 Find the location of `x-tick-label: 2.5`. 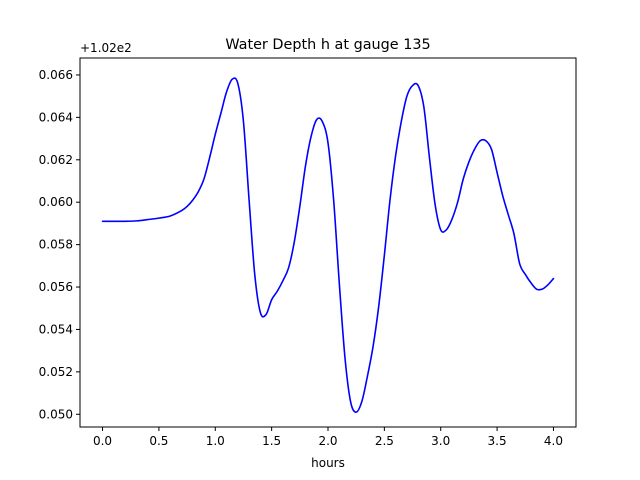

x-tick-label: 2.5 is located at coordinates (384, 441).